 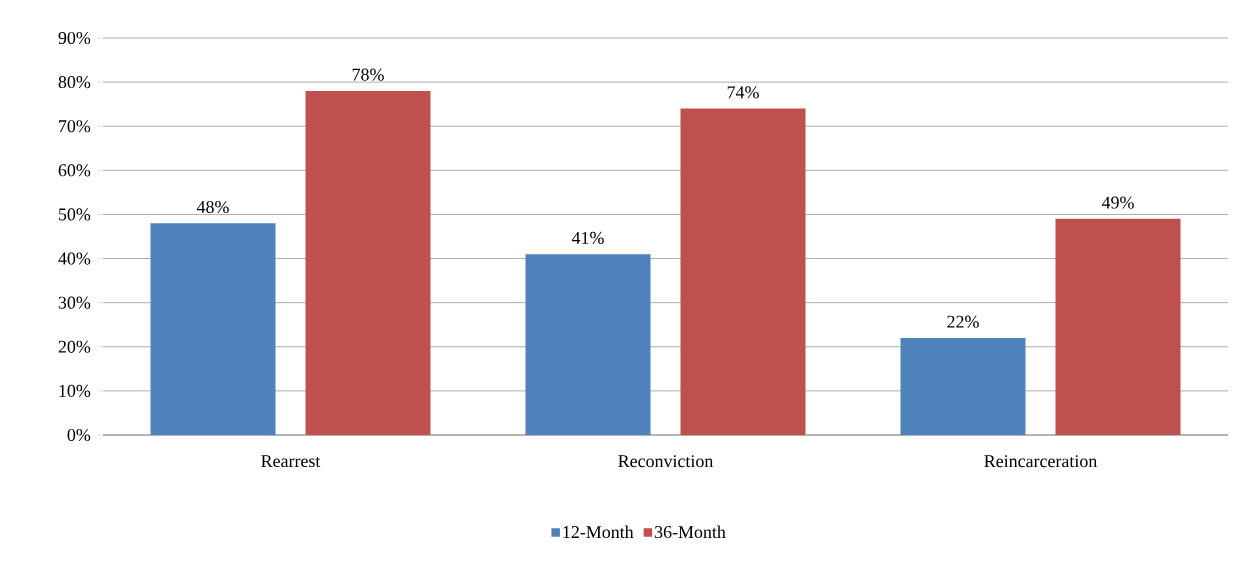 What do you see at coordinates (212, 207) in the screenshot?
I see `data-label: 48%` at bounding box center [212, 207].